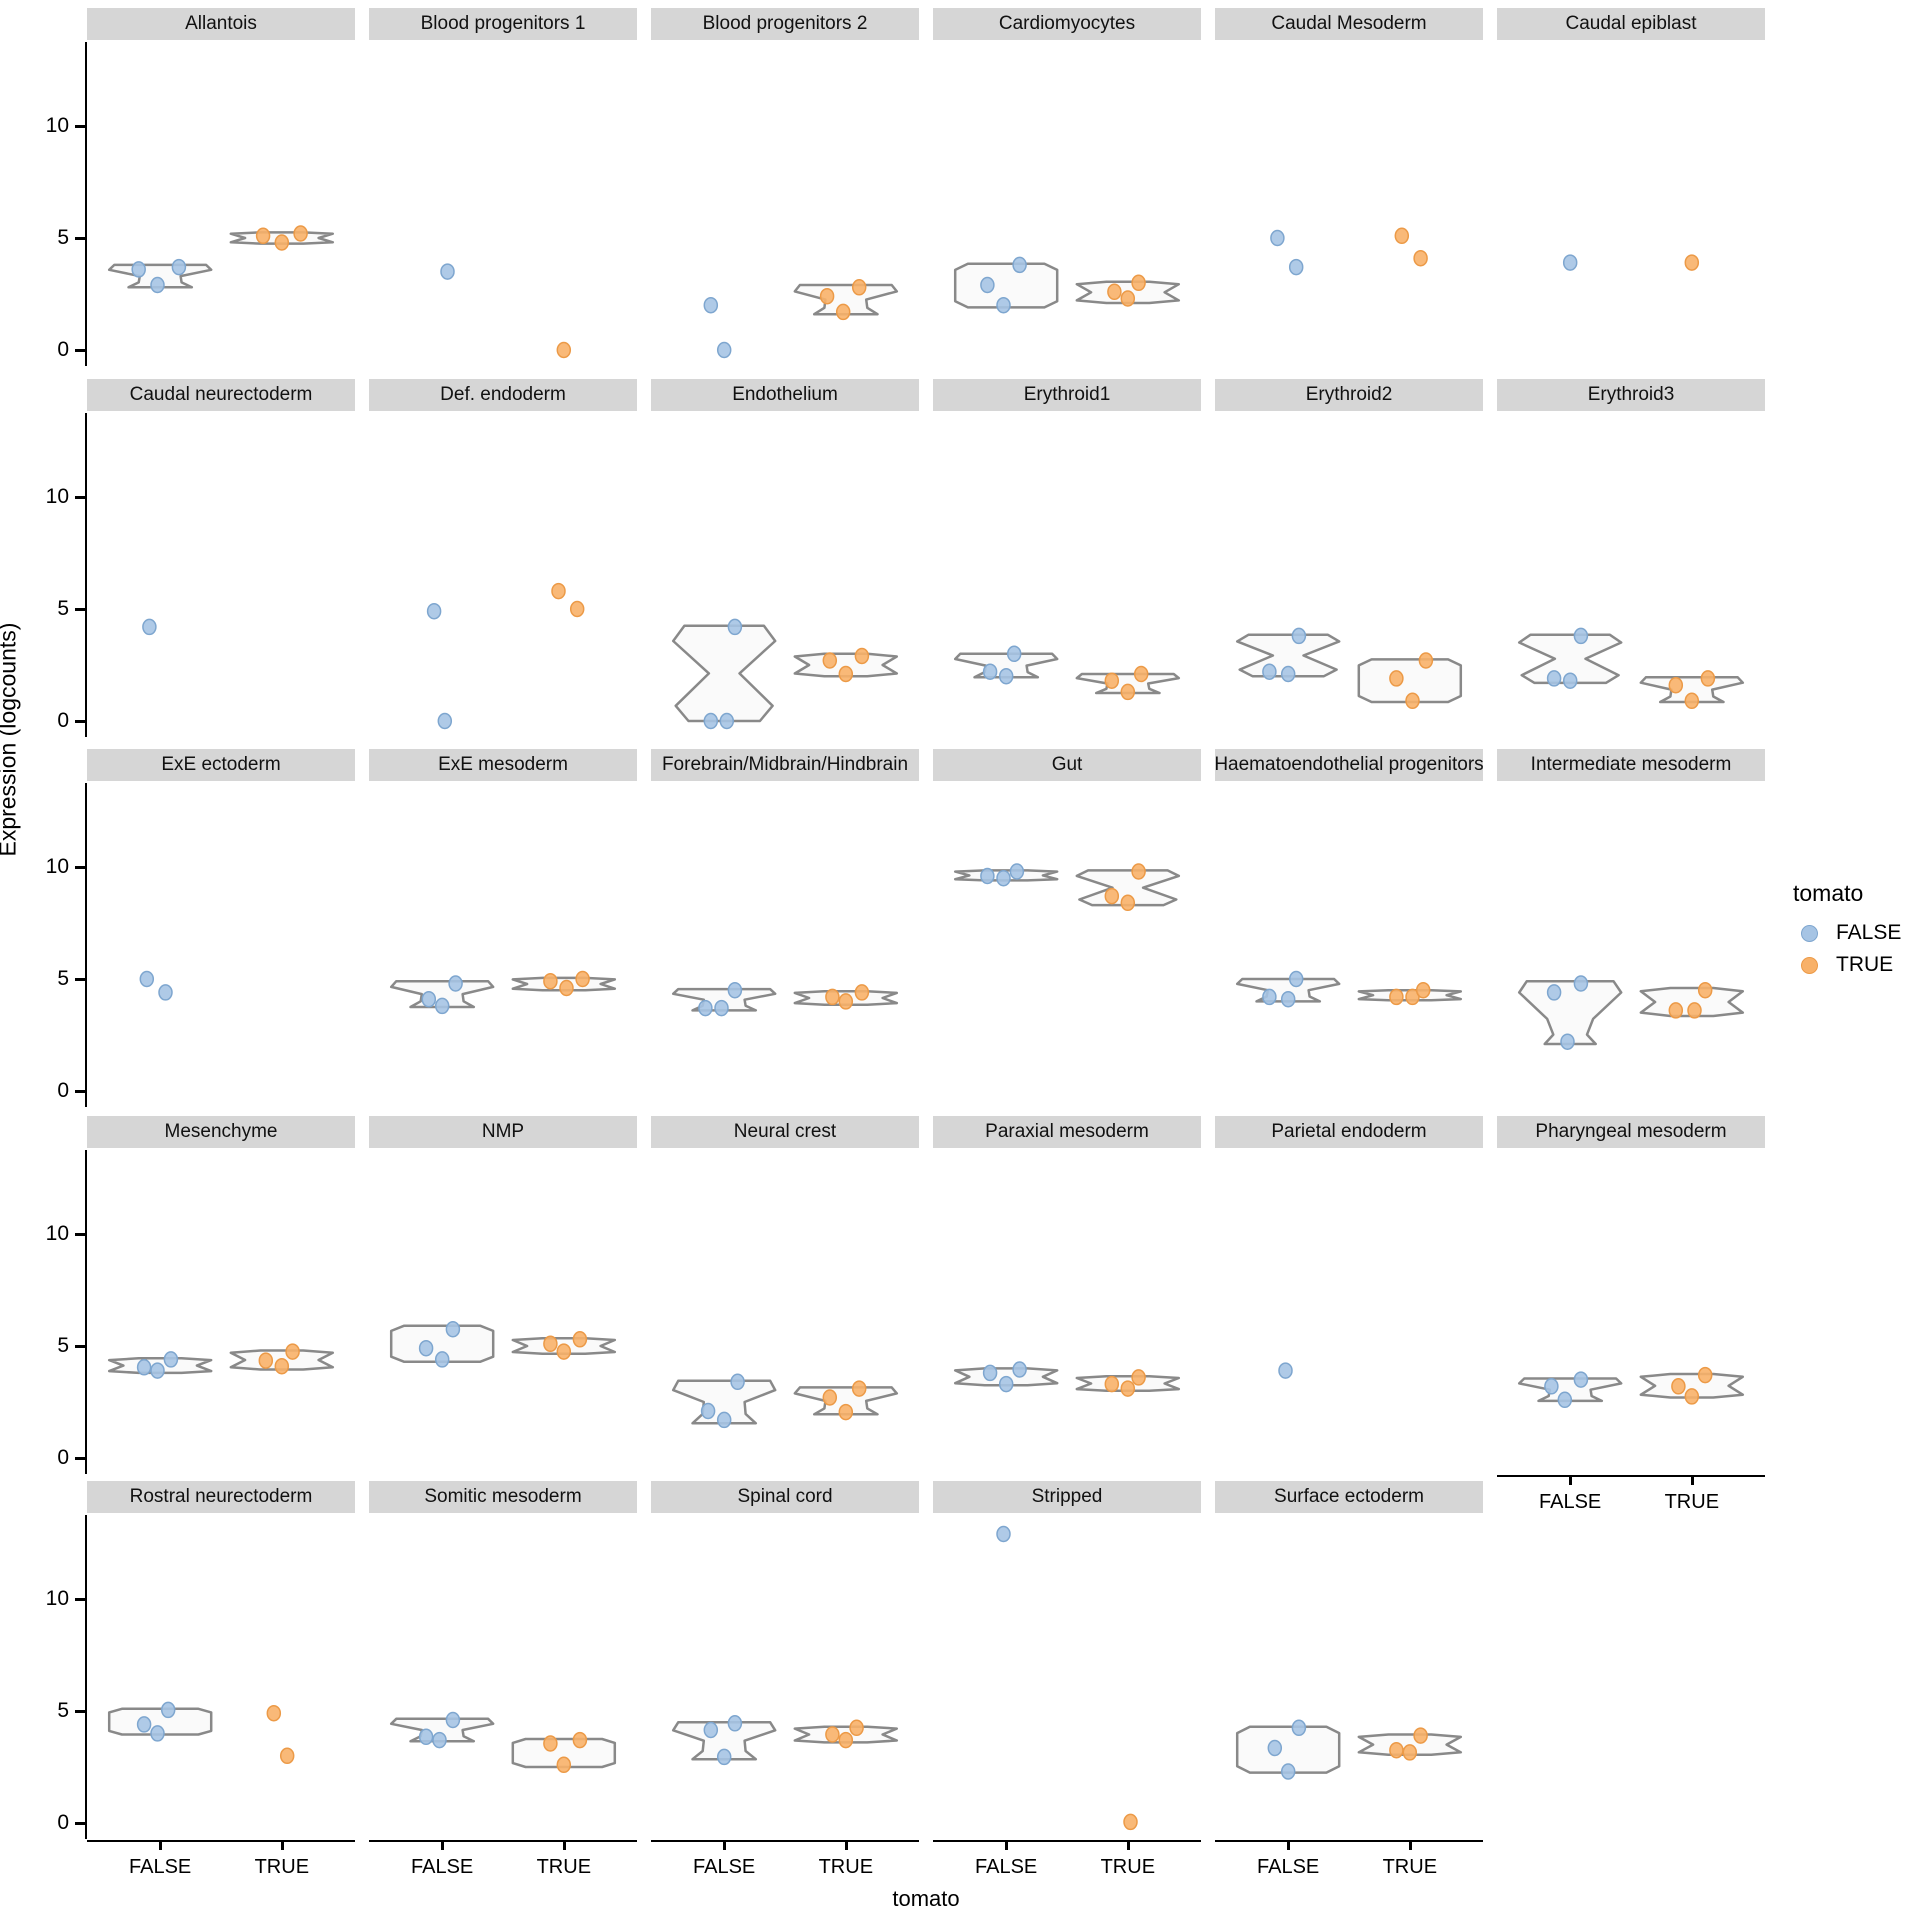 The image size is (1920, 1920). I want to click on facet-strip: Caudal epiblast, so click(1631, 24).